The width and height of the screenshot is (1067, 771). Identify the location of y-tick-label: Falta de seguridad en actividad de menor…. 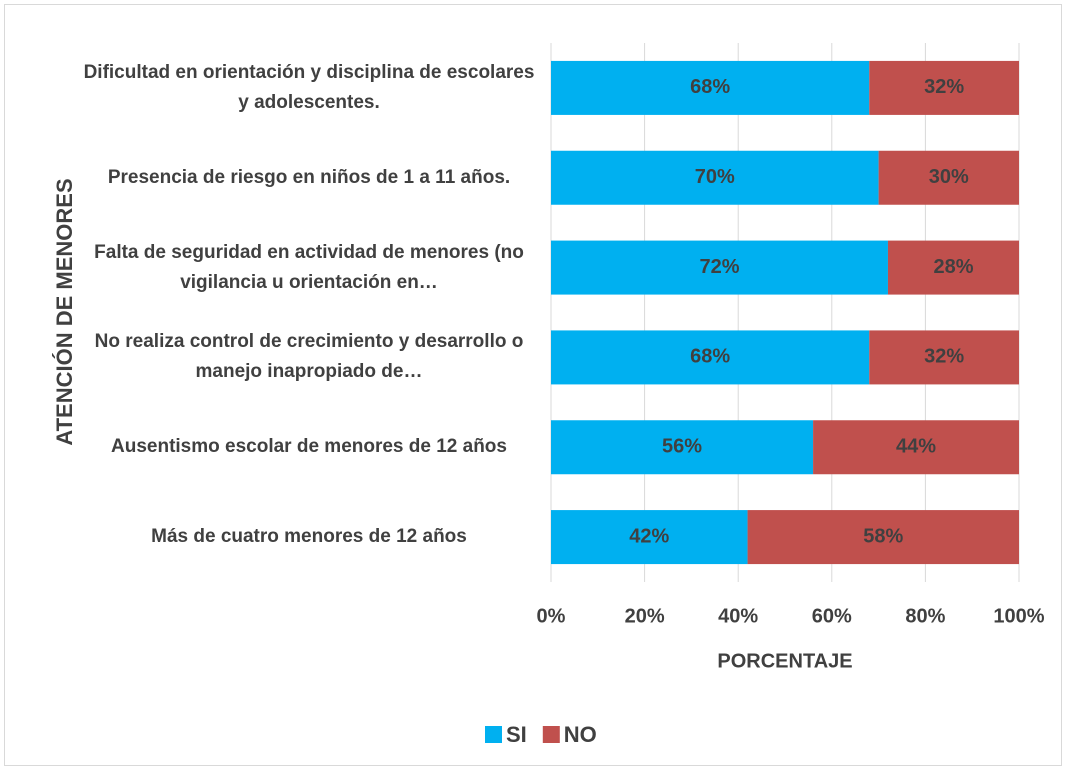
(309, 267).